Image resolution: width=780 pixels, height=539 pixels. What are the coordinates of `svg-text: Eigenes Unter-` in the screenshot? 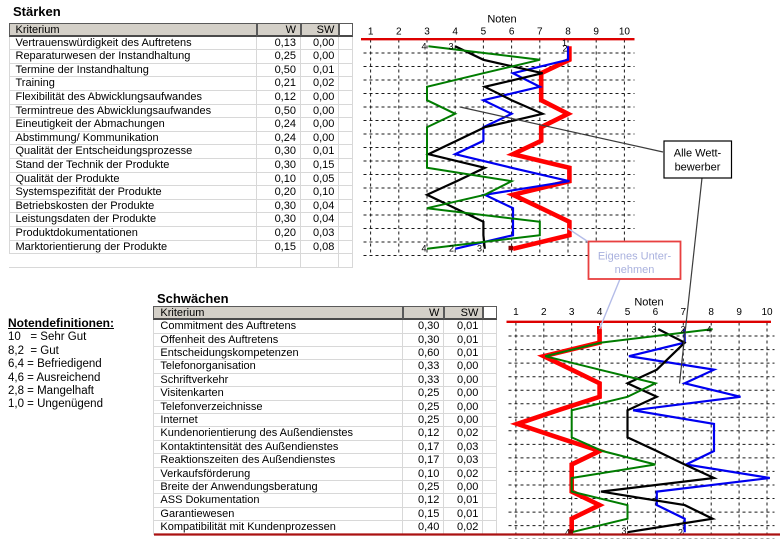 It's located at (635, 257).